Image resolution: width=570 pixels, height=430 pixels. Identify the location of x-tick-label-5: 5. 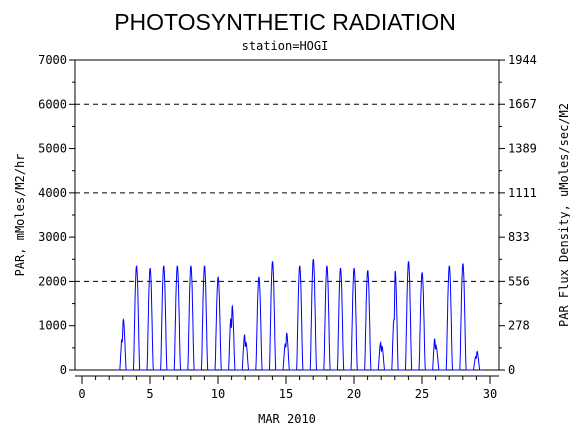
(149, 394).